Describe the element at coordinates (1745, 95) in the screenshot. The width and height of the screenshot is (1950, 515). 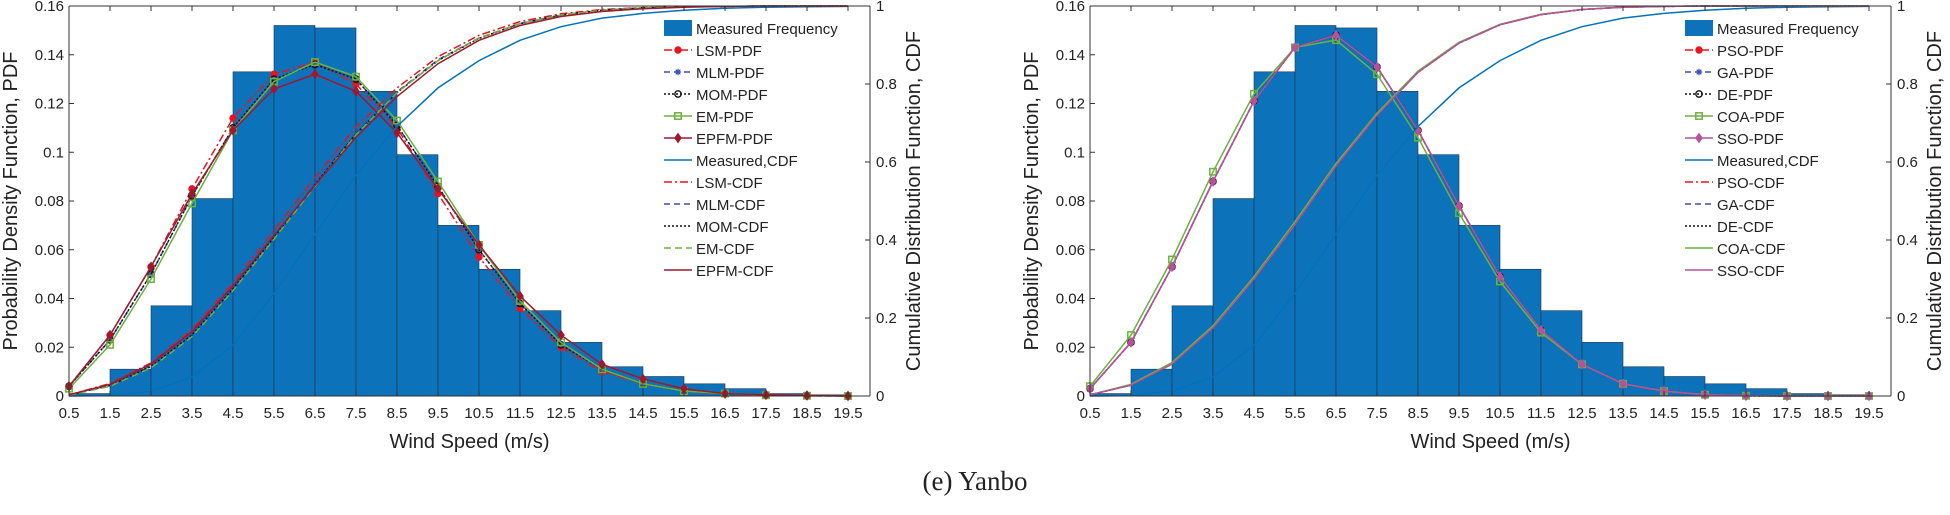
I see `legend-label: DE-PDF` at that location.